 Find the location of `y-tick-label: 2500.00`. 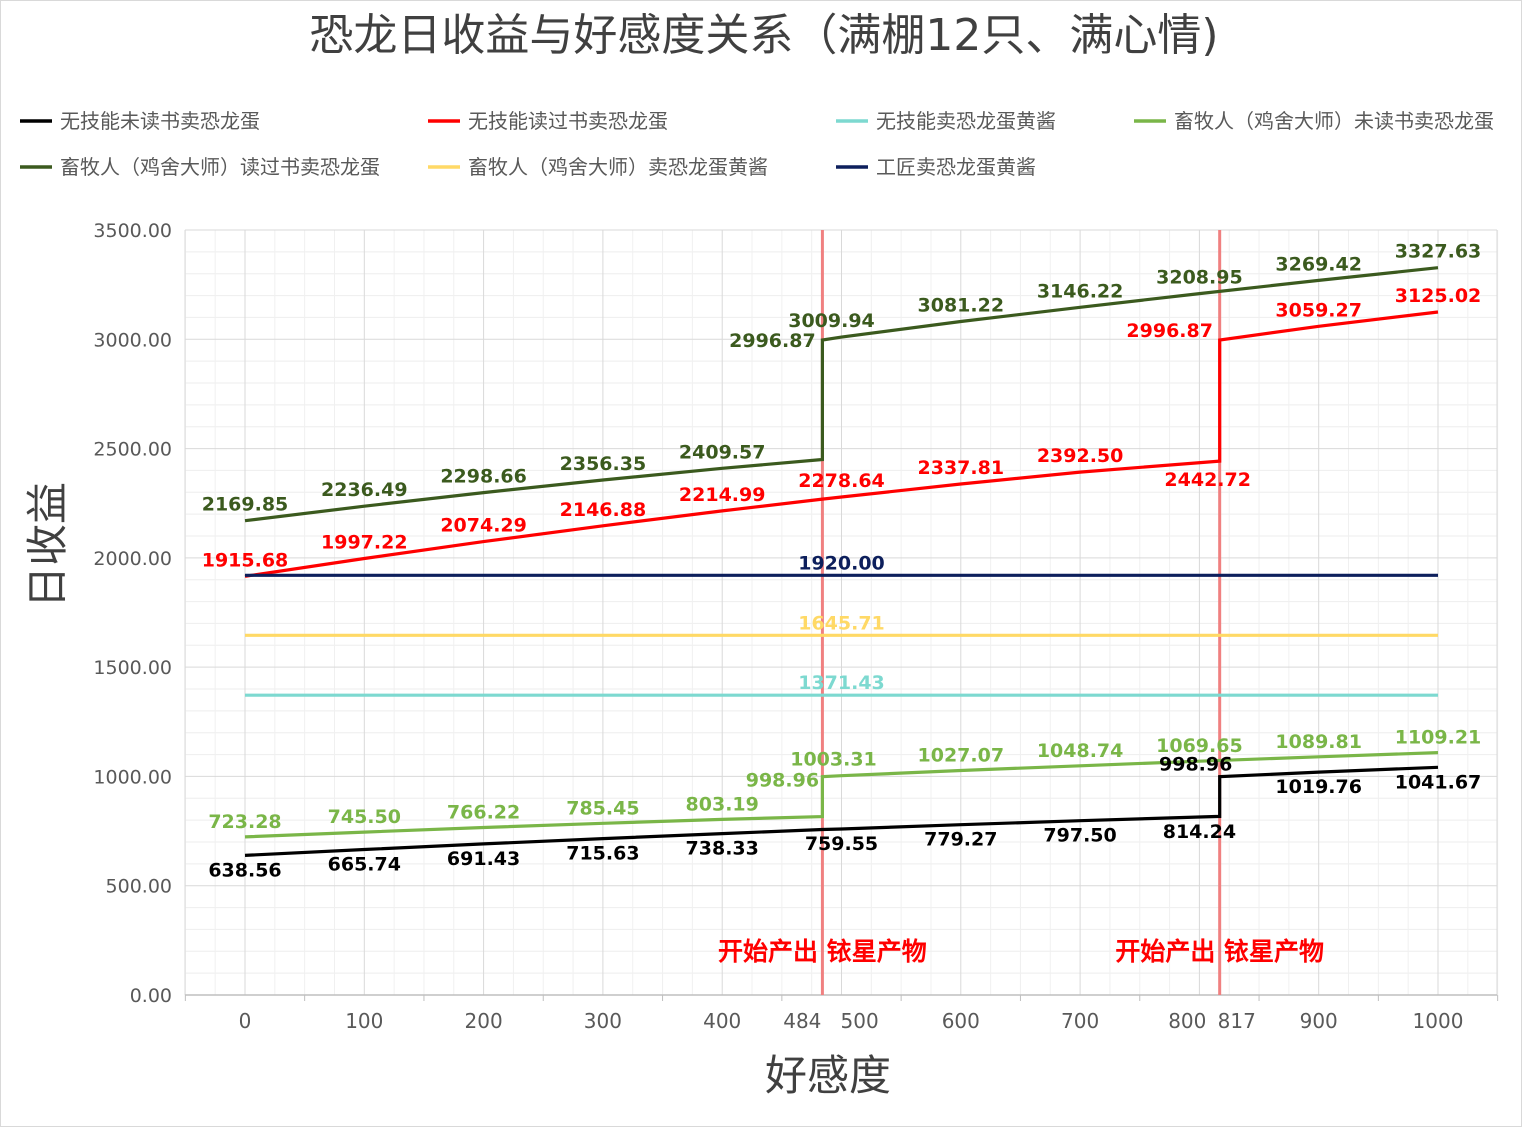

y-tick-label: 2500.00 is located at coordinates (132, 450).